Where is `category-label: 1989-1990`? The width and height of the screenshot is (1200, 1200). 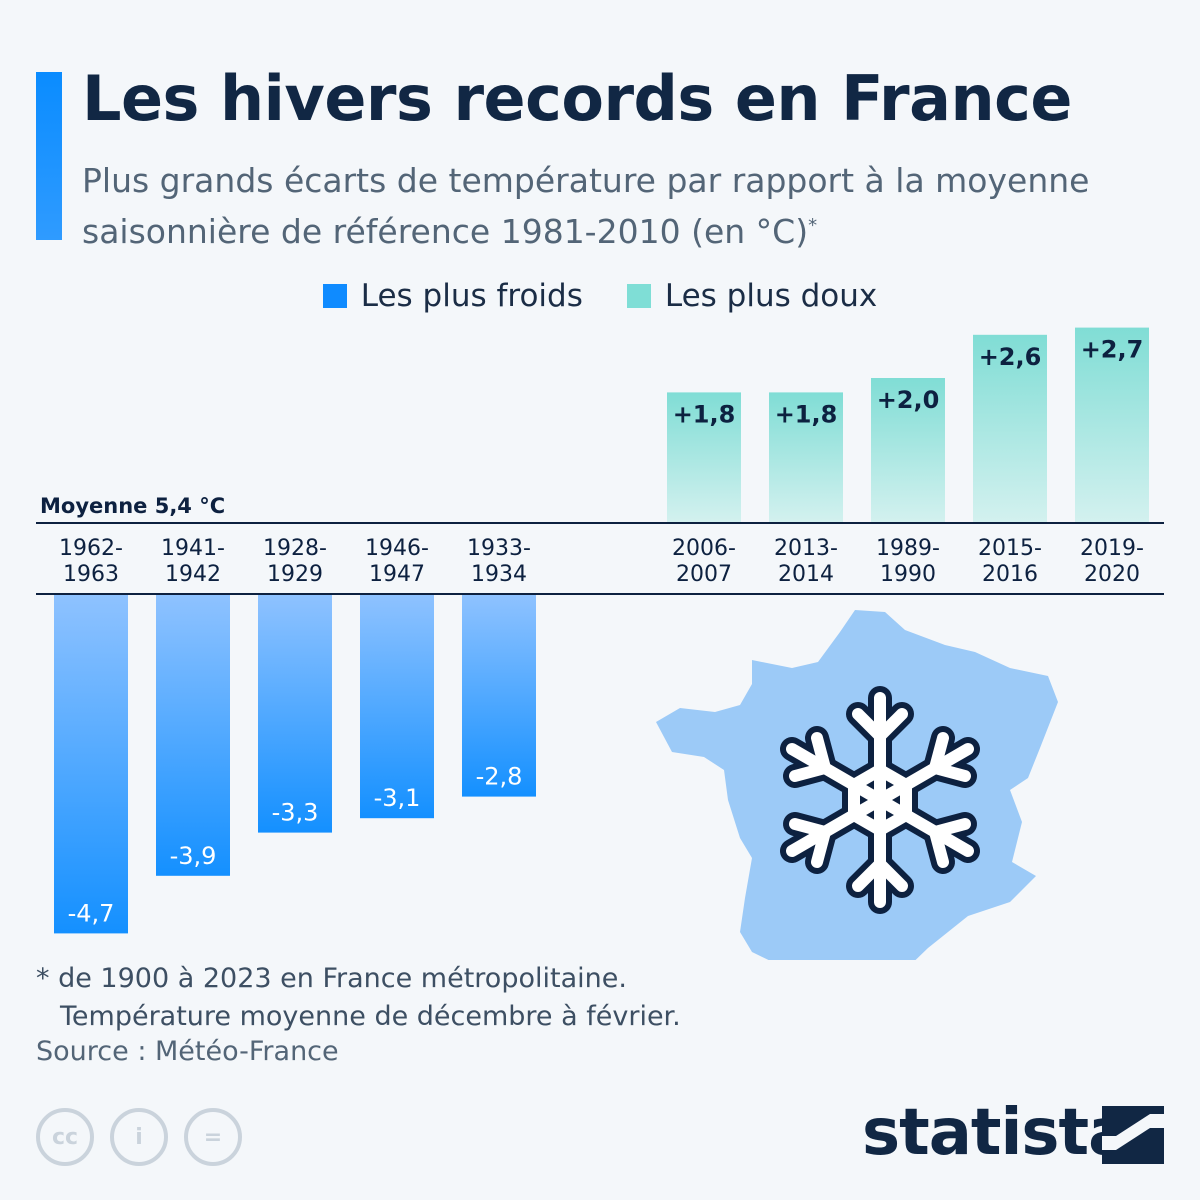 category-label: 1989-1990 is located at coordinates (908, 561).